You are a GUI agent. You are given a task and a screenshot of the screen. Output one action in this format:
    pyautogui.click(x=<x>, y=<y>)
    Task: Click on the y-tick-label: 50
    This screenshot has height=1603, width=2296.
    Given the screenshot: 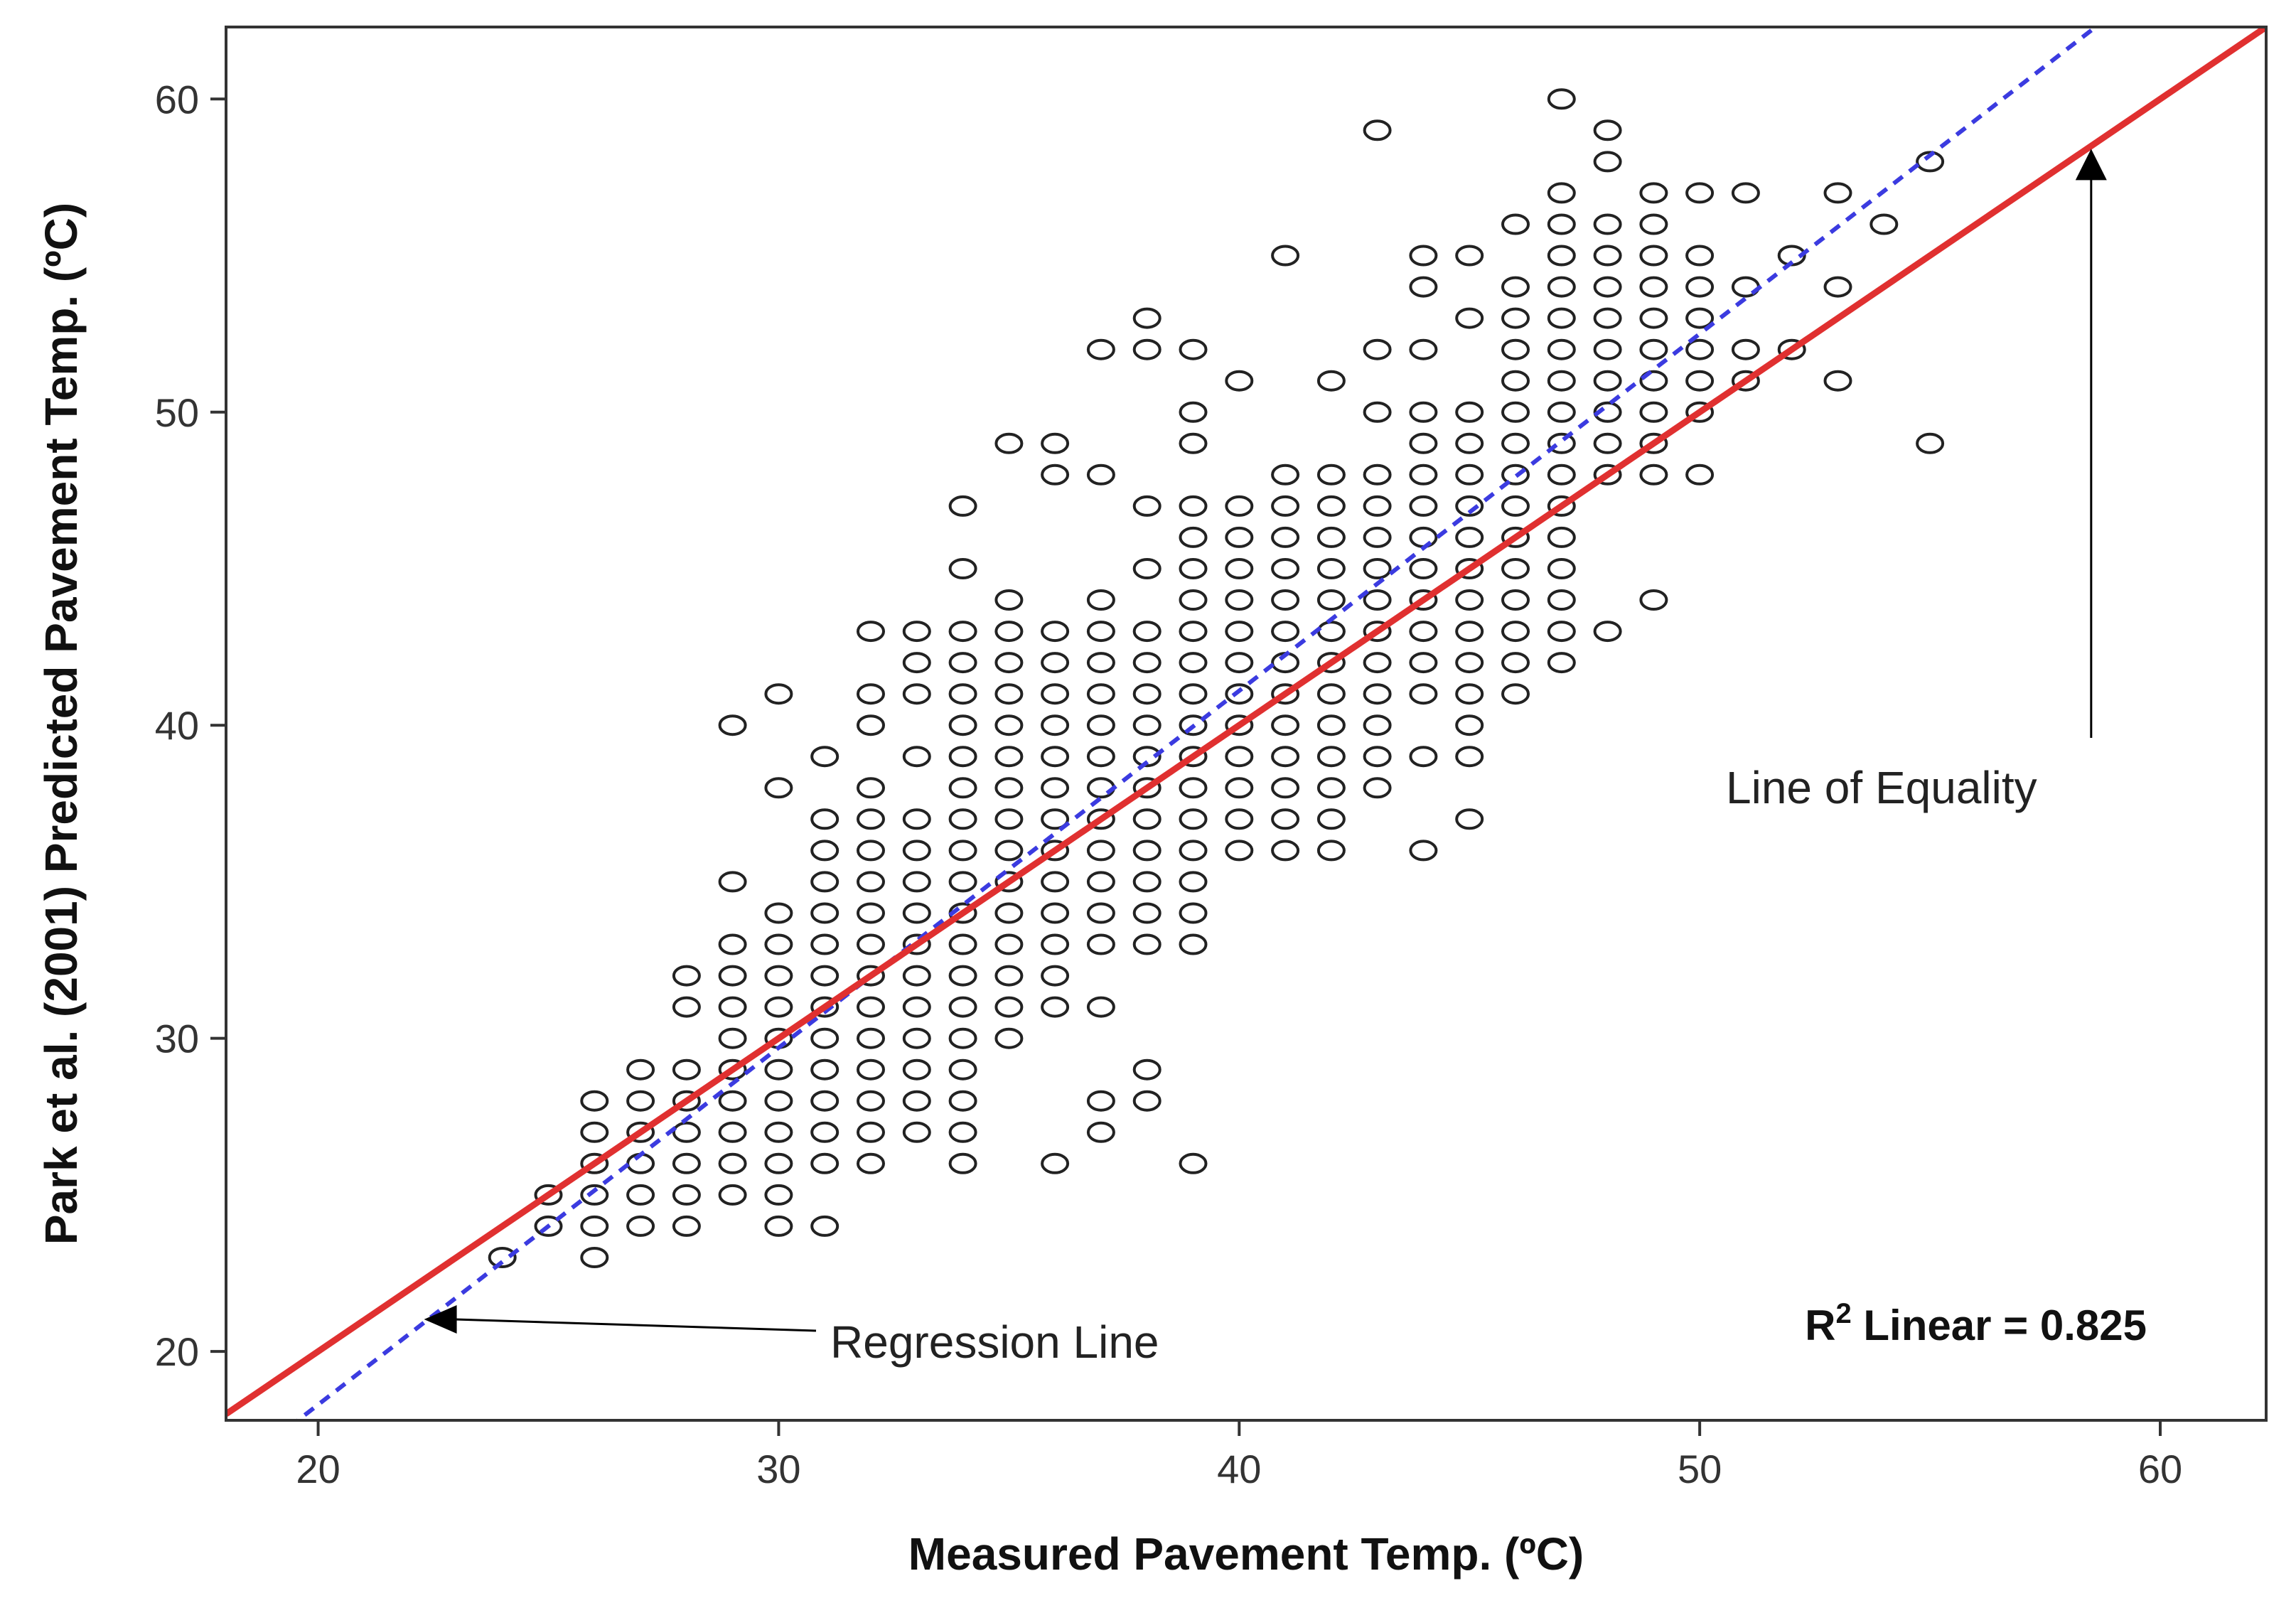 What is the action you would take?
    pyautogui.click(x=177, y=412)
    